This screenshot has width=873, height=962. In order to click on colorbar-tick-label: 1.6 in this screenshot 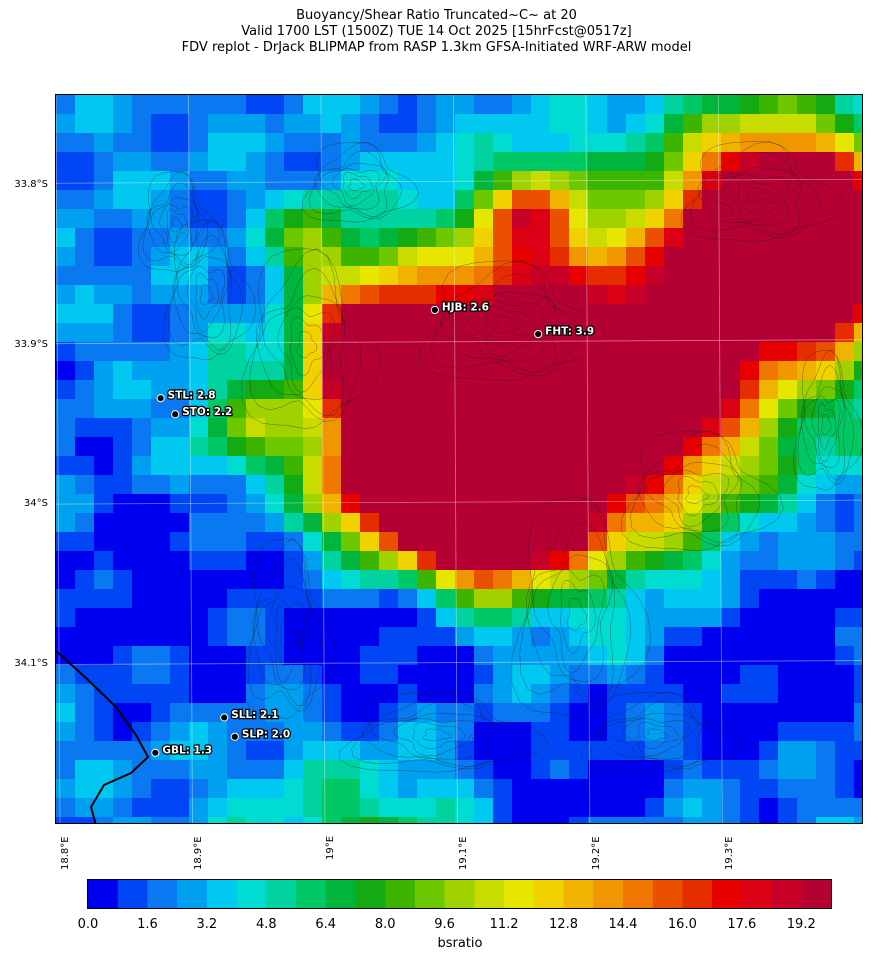, I will do `click(147, 924)`.